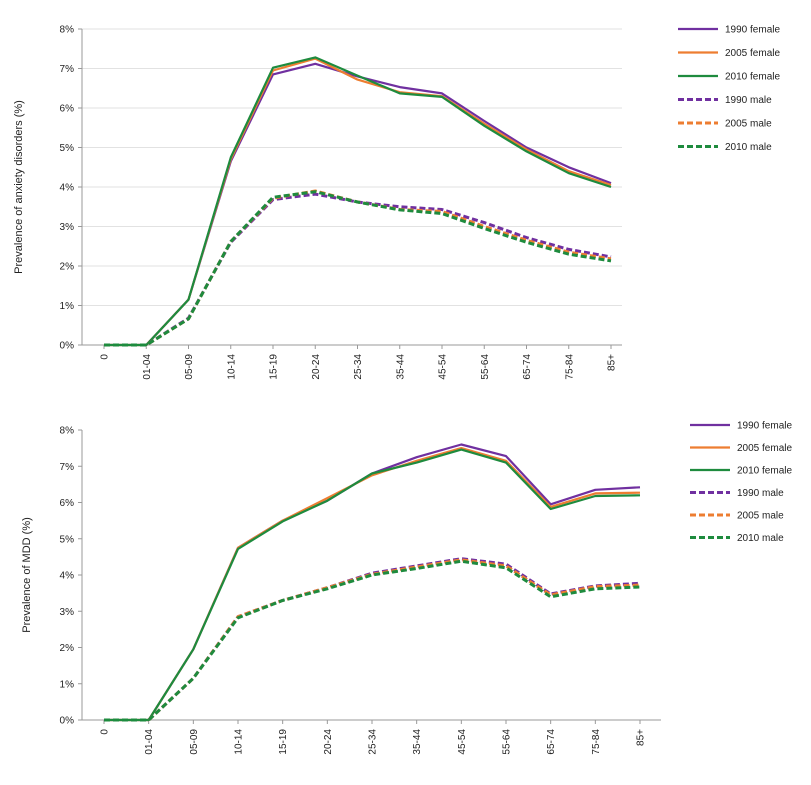  I want to click on series-line-2005-male, so click(372, 640).